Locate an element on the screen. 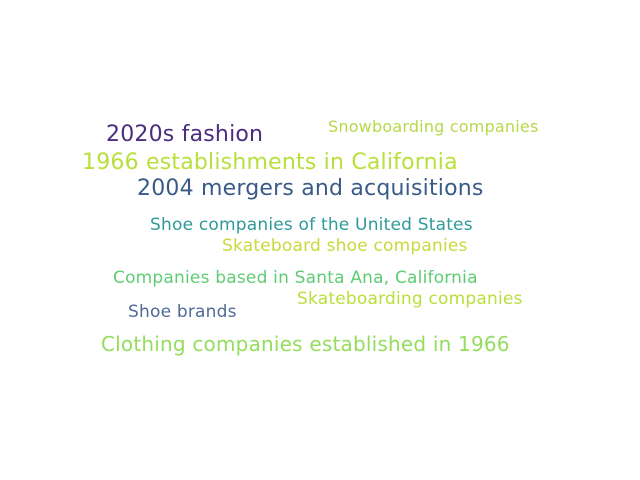 This screenshot has width=640, height=480. word-companies-based-in-santa-ana-california: Companies based in Santa Ana, California is located at coordinates (295, 278).